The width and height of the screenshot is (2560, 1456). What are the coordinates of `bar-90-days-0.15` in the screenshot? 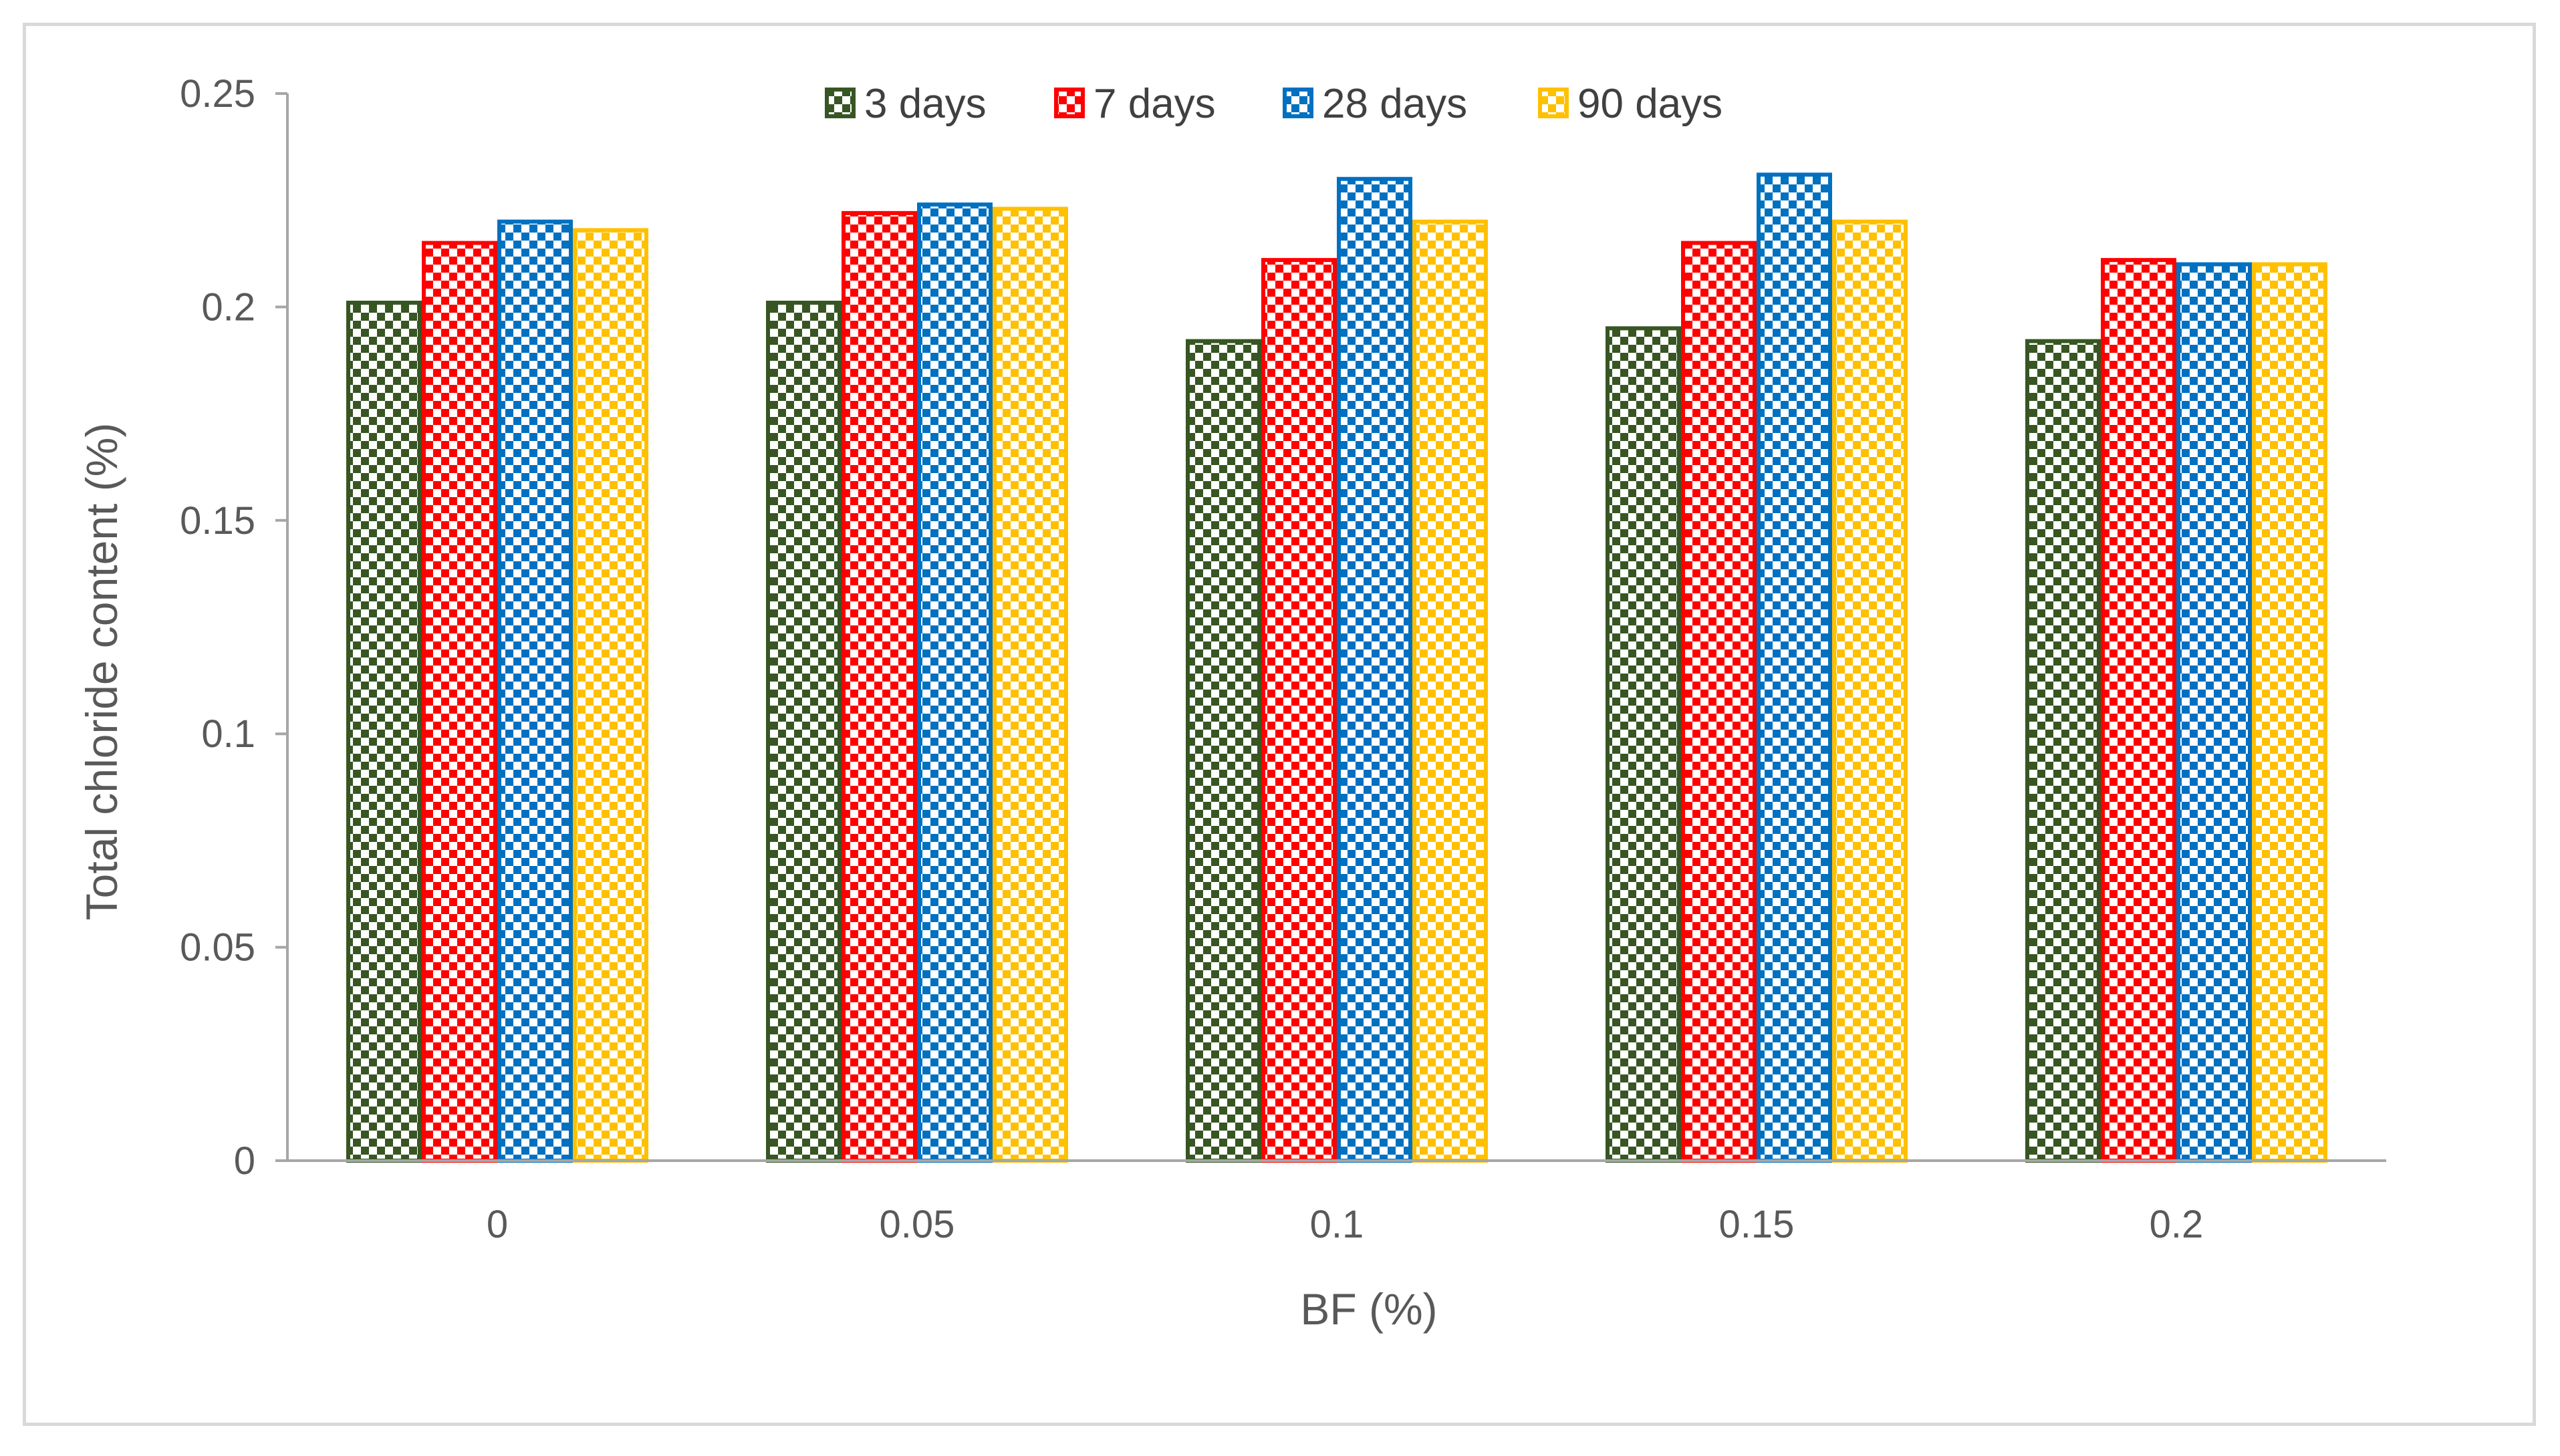 It's located at (1870, 691).